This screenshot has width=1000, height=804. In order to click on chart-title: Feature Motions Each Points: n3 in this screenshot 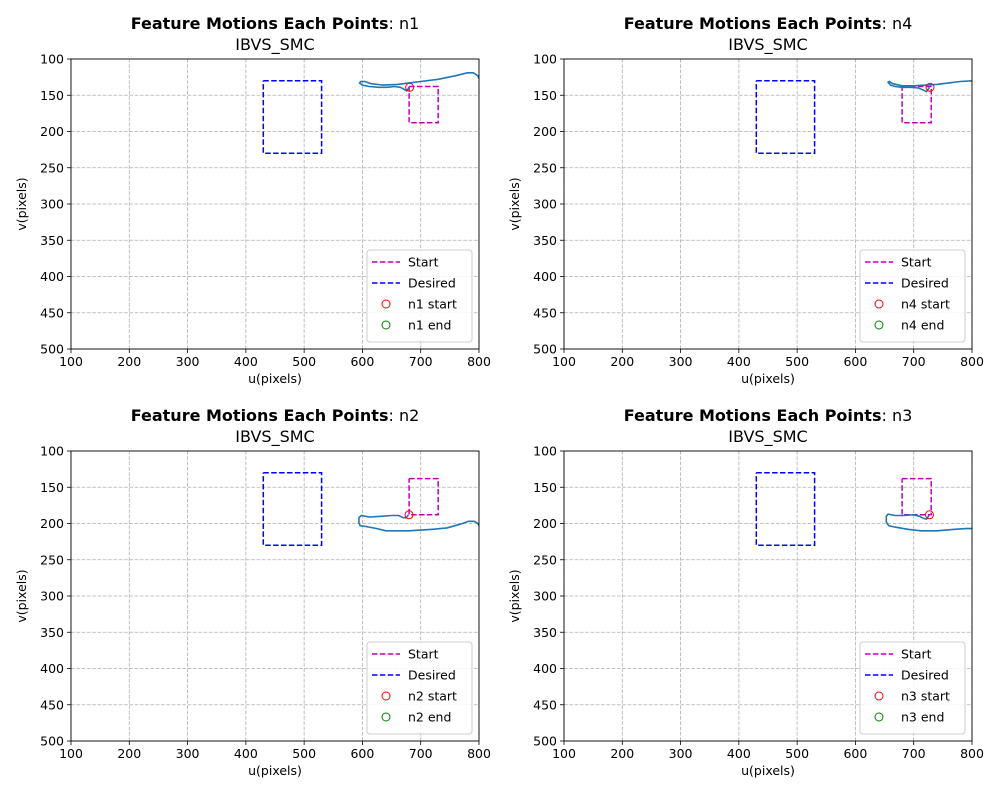, I will do `click(768, 415)`.